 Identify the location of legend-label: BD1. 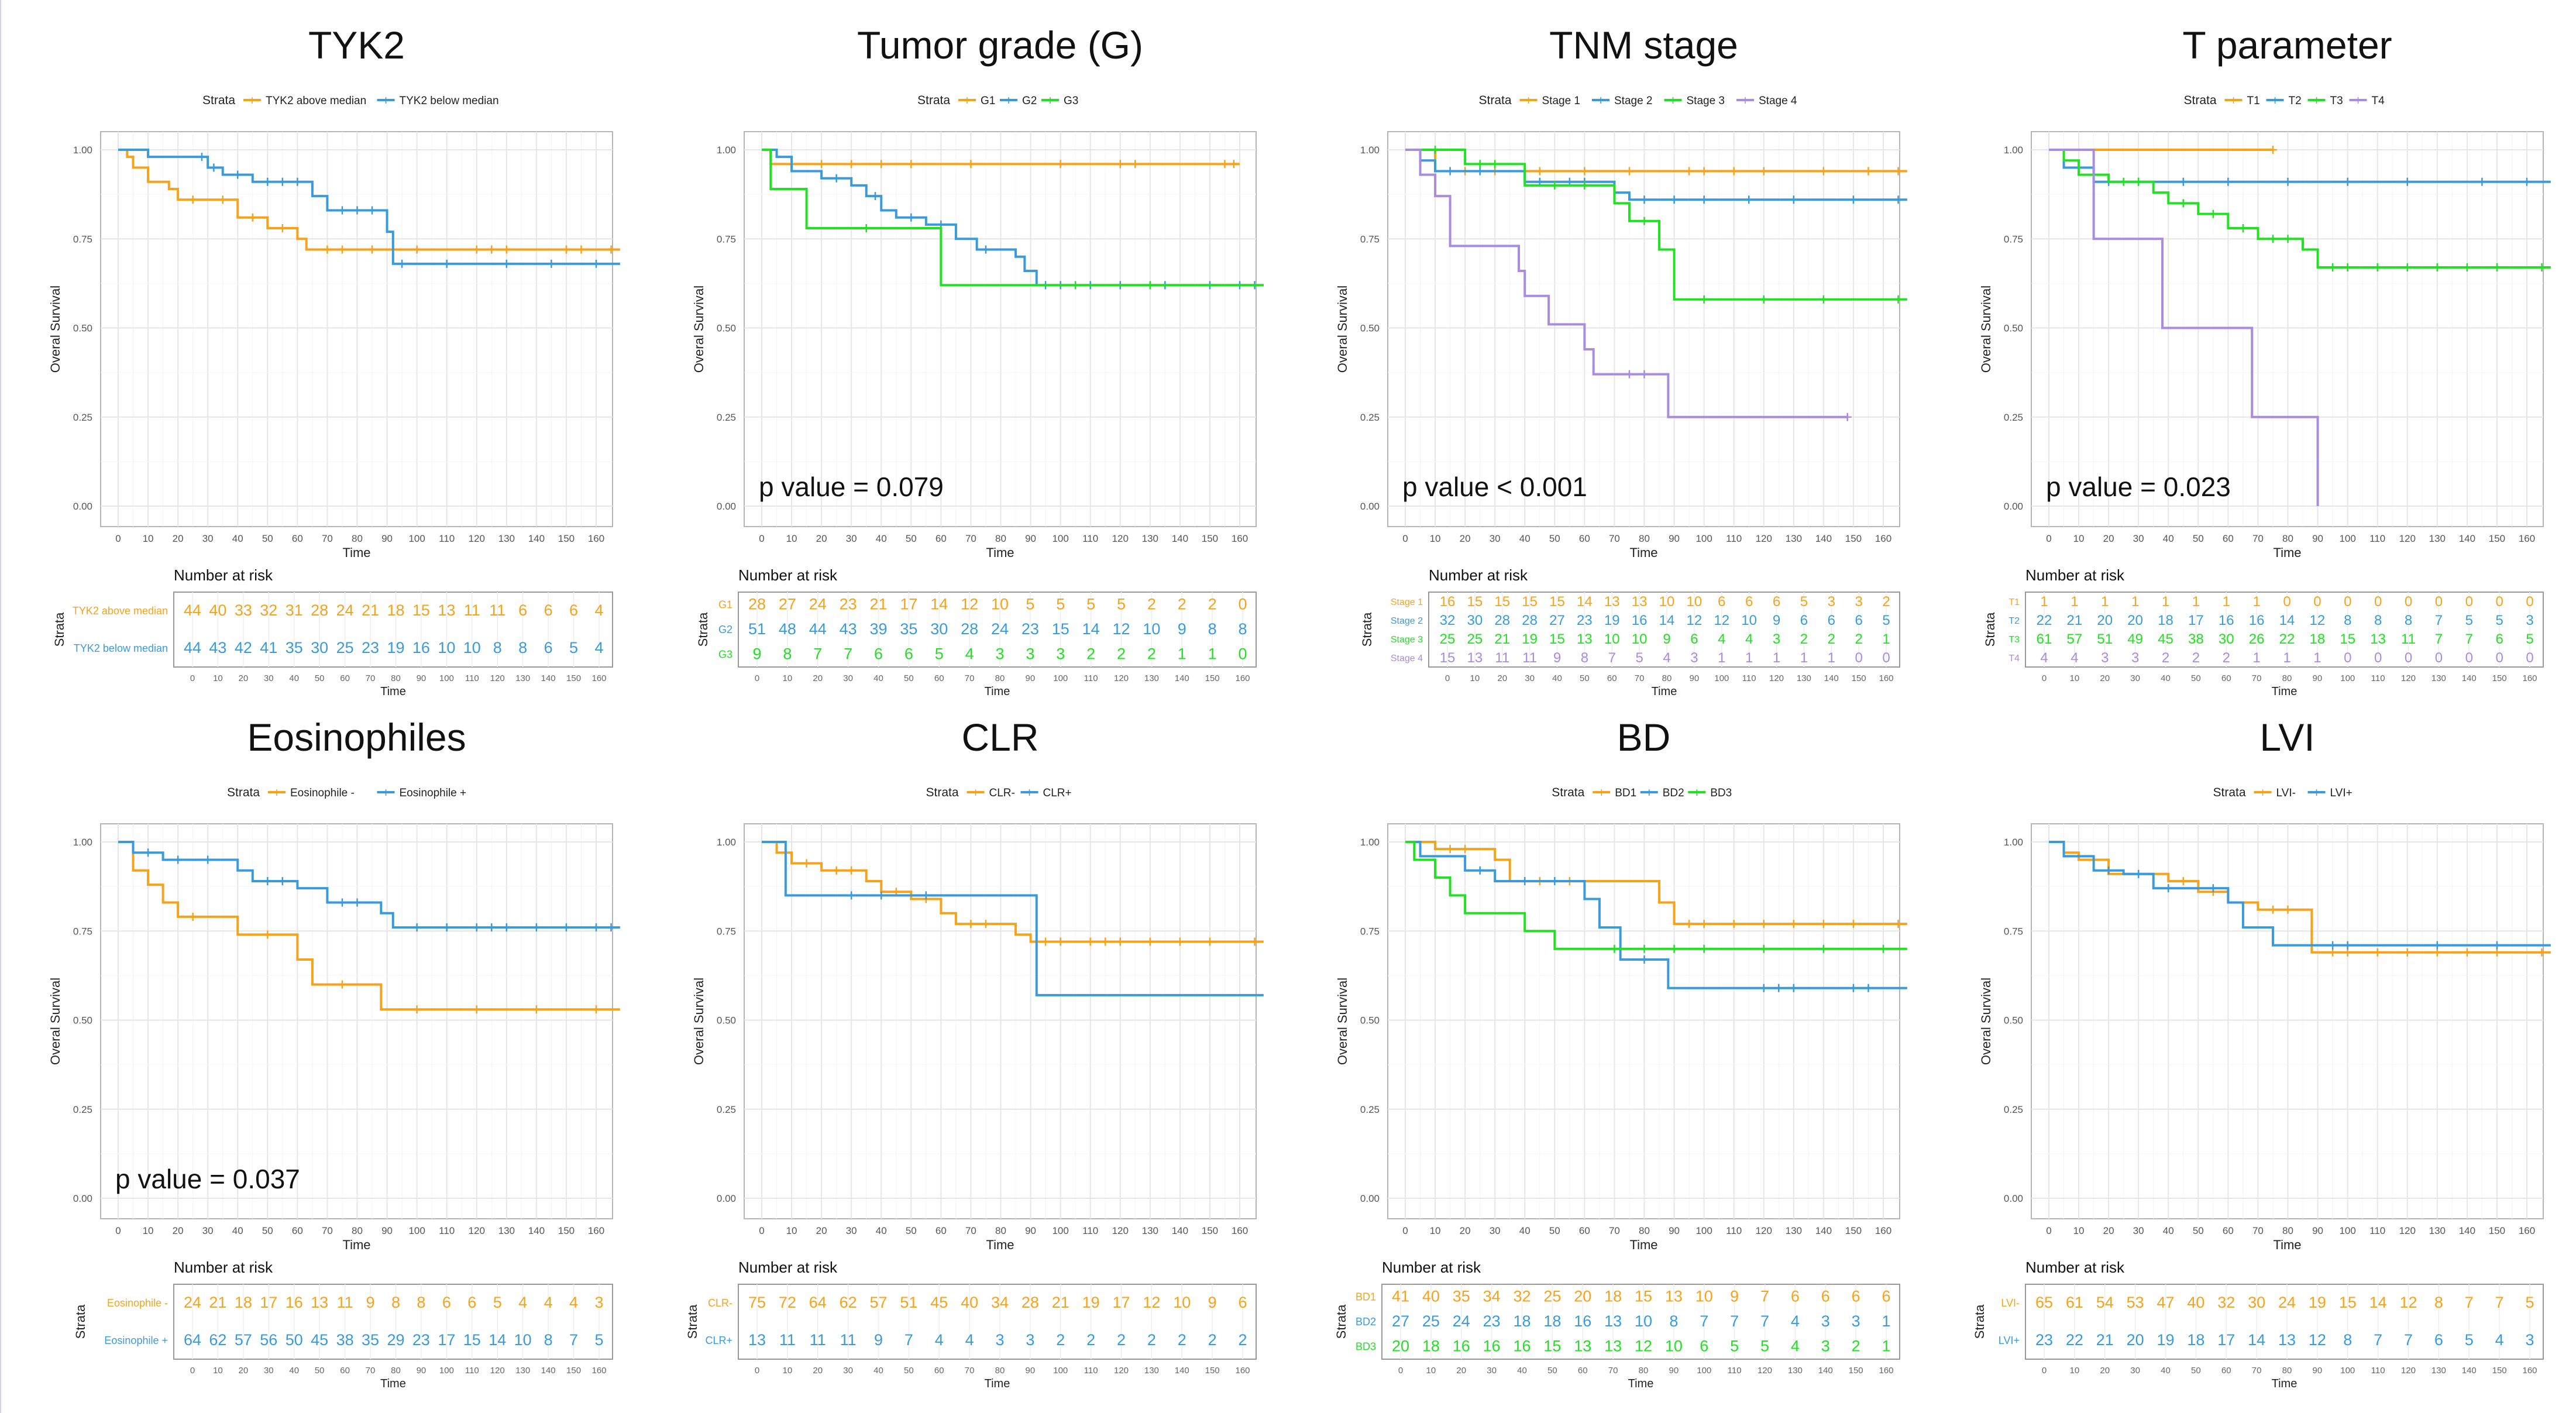
(1626, 793).